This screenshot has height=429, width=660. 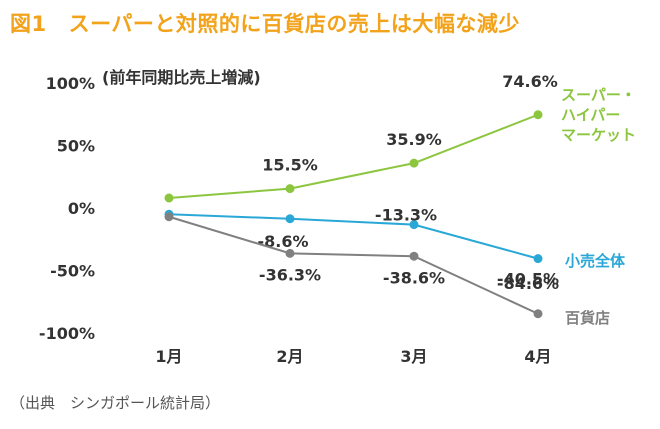 I want to click on series-name-label: スーパー・, so click(x=598, y=95).